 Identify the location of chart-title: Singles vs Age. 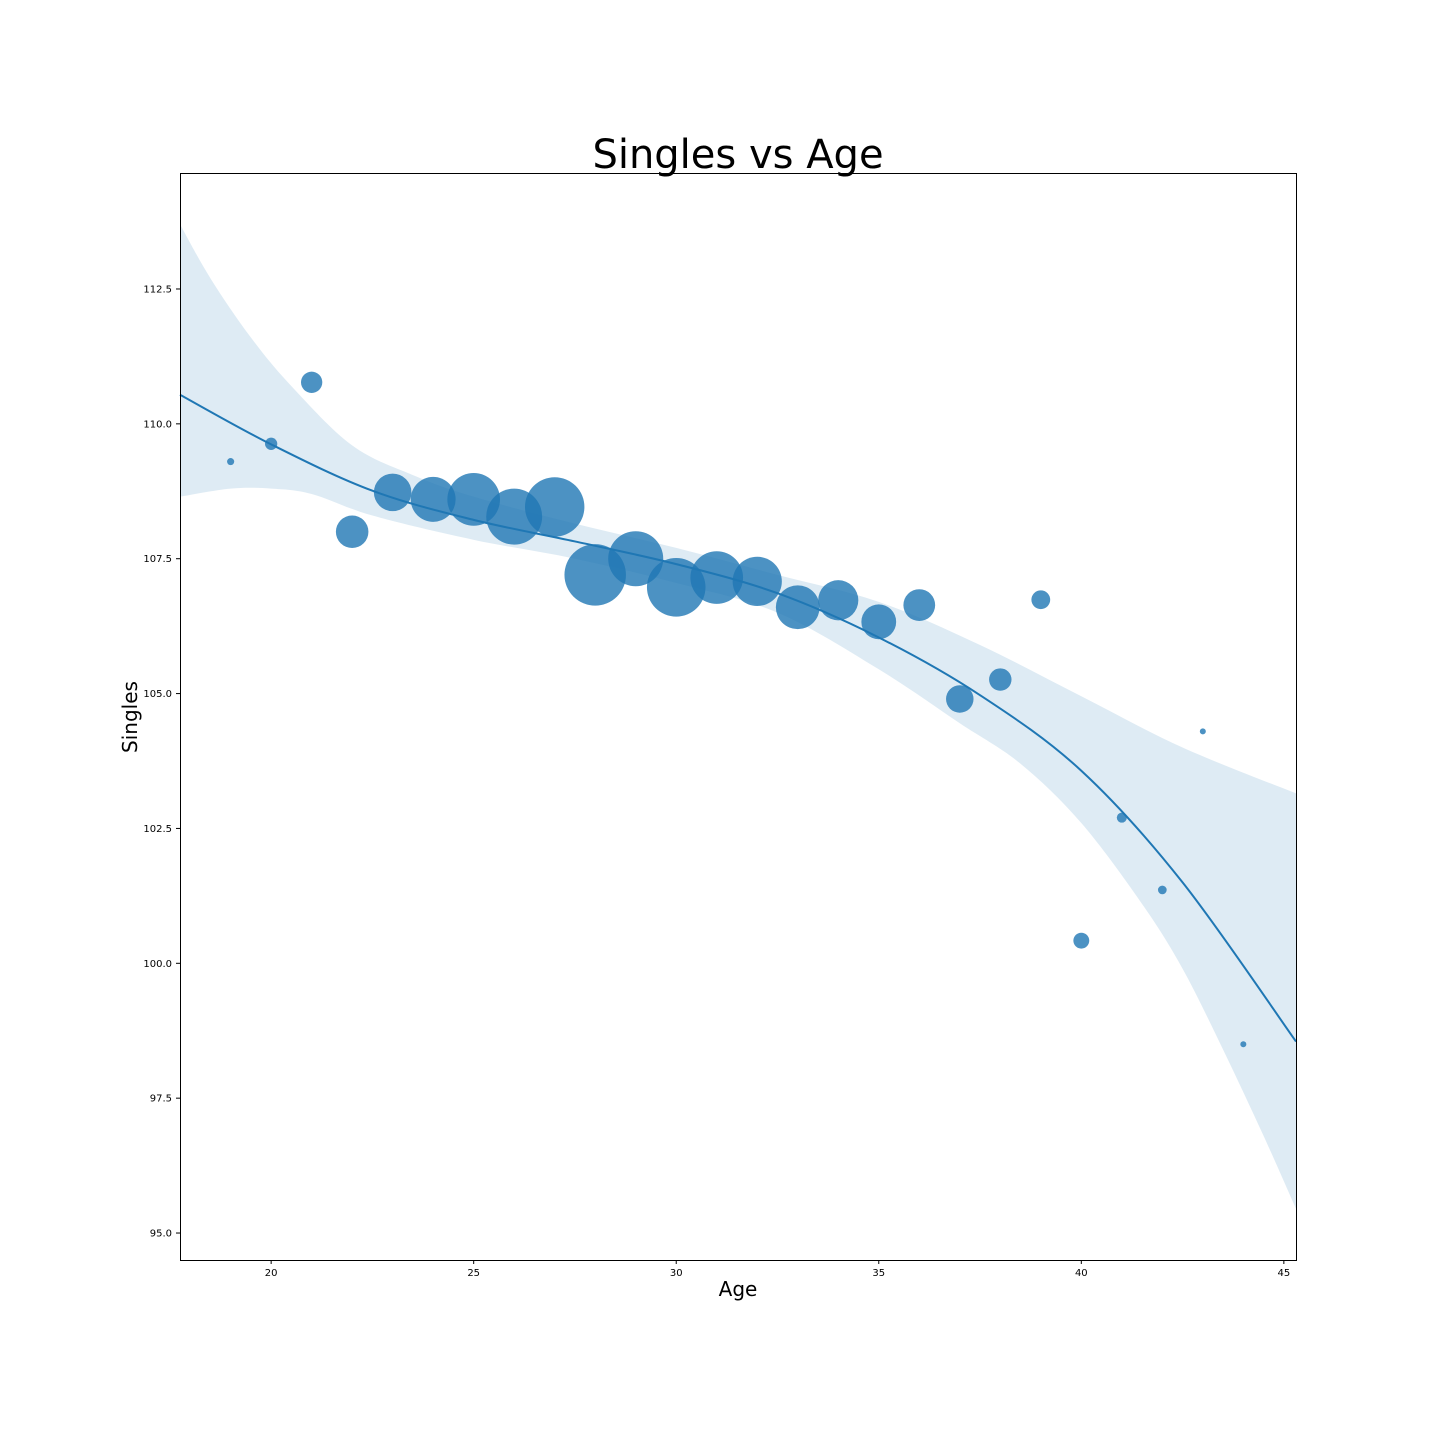
(737, 155).